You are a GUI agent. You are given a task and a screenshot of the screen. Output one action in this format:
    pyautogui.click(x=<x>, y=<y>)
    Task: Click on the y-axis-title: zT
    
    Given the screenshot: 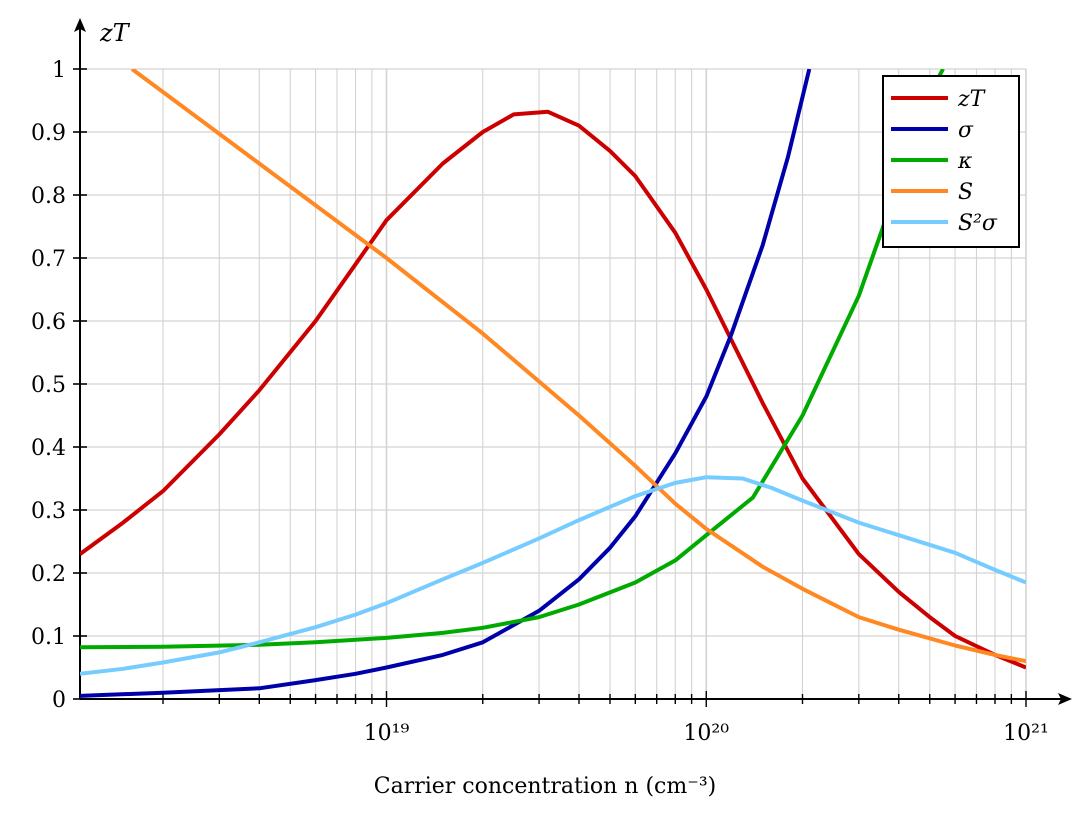 What is the action you would take?
    pyautogui.click(x=115, y=33)
    